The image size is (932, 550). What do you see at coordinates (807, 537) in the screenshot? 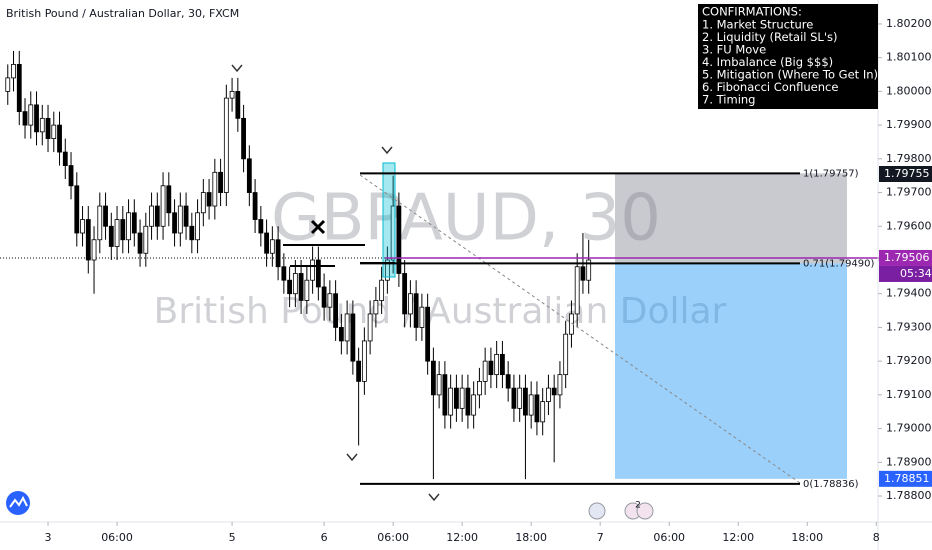
I see `x-tick-label: 18:00` at bounding box center [807, 537].